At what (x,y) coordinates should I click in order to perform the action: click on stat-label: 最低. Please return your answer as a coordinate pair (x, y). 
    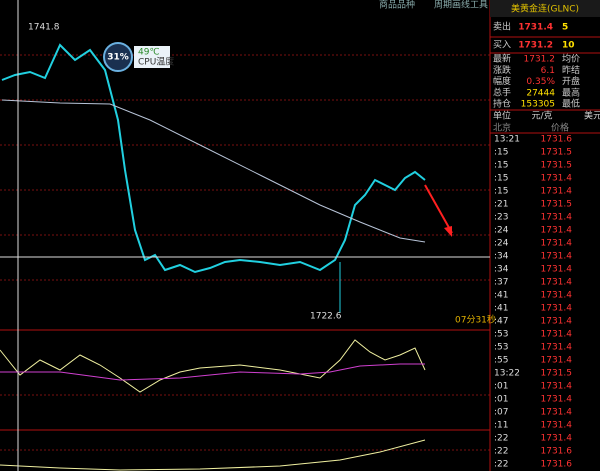
    Looking at the image, I should click on (571, 104).